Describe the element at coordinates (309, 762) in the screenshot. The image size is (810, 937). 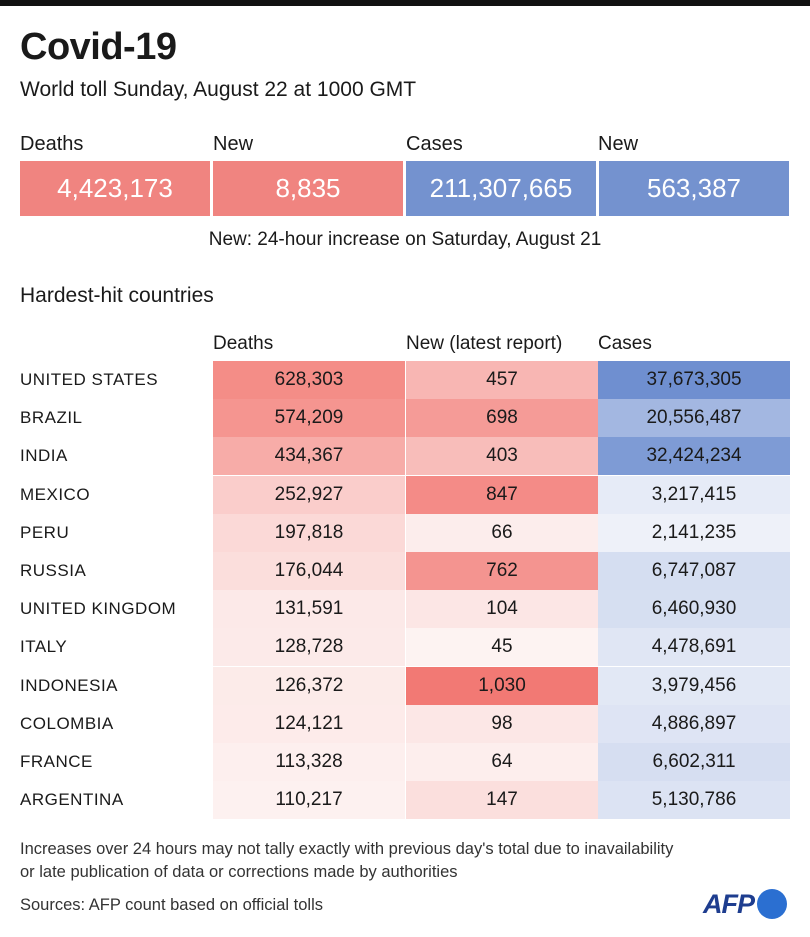
I see `cell-deaths: 113,328` at that location.